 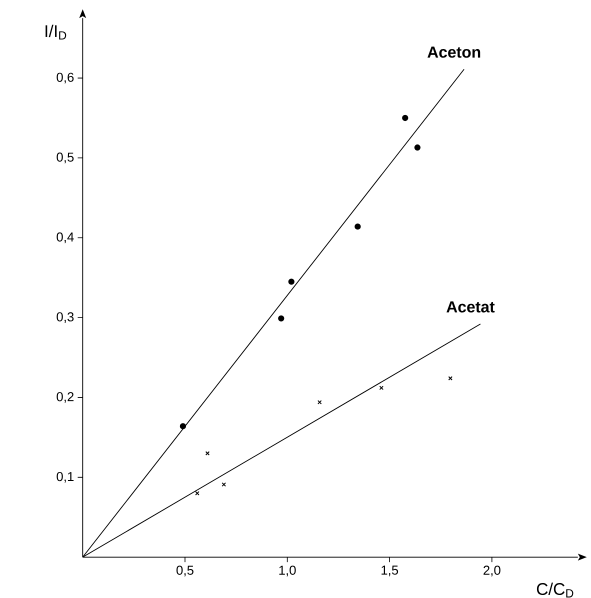 What do you see at coordinates (65, 397) in the screenshot?
I see `y-tick-label: 0,2` at bounding box center [65, 397].